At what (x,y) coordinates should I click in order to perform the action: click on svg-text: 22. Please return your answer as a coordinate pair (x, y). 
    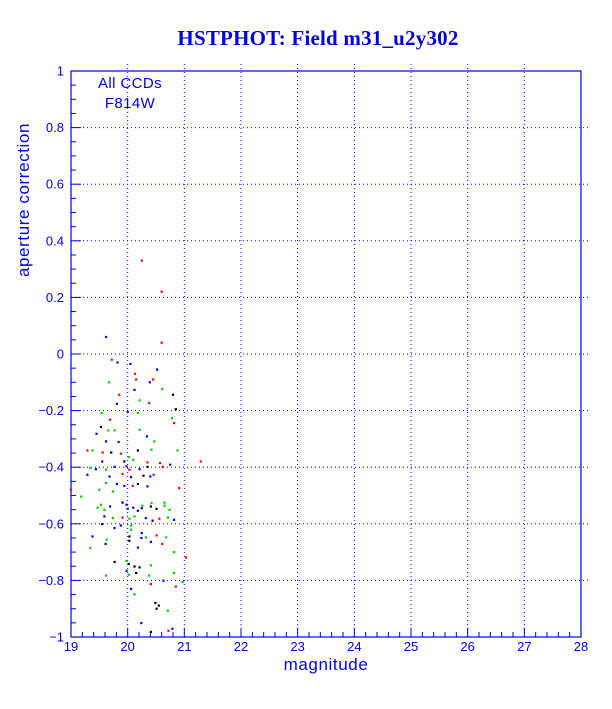
    Looking at the image, I should click on (241, 646).